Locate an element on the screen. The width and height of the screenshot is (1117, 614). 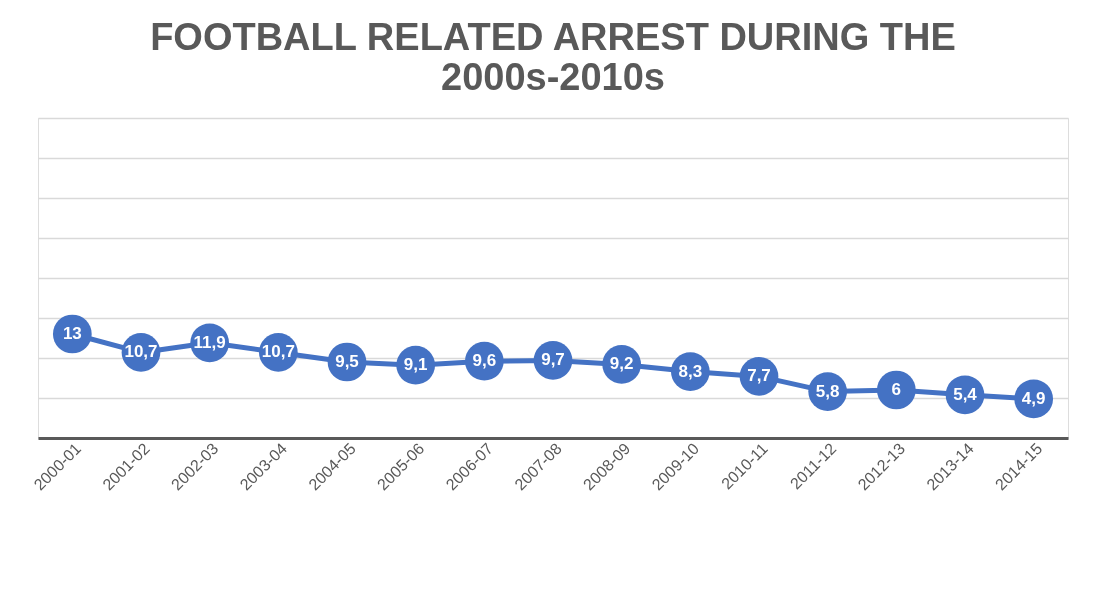
chart-title: FOOTBALL RELATED ARREST DURING THE 2000s-2010s is located at coordinates (553, 57).